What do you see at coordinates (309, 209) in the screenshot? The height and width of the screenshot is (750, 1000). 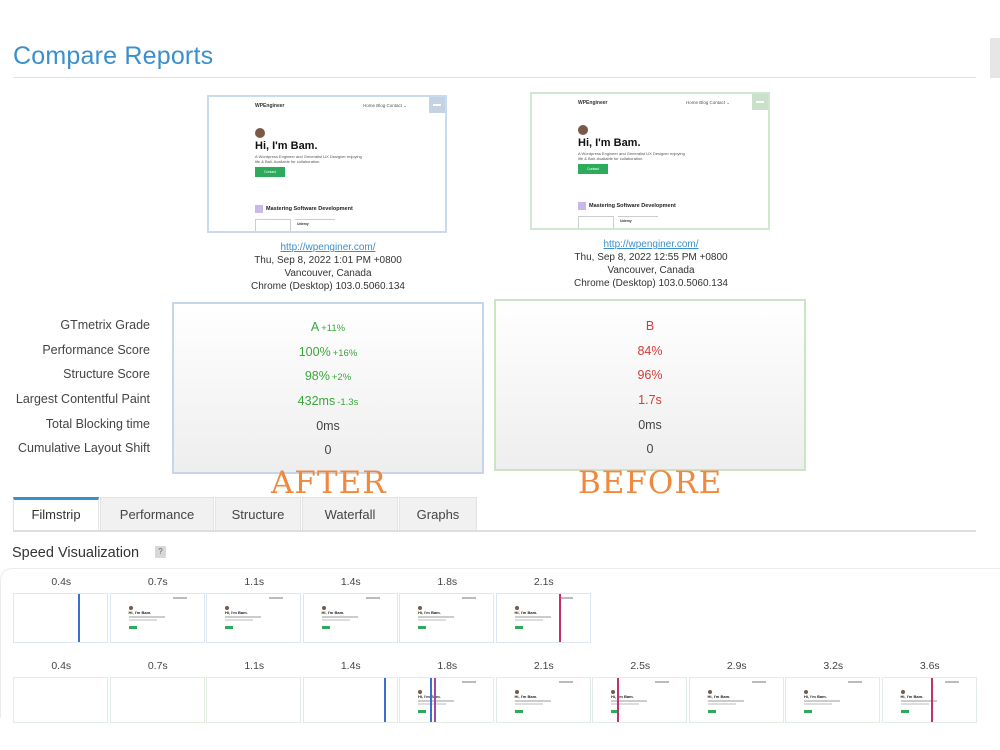 I see `thumb-course-title: Mastering Software Development` at bounding box center [309, 209].